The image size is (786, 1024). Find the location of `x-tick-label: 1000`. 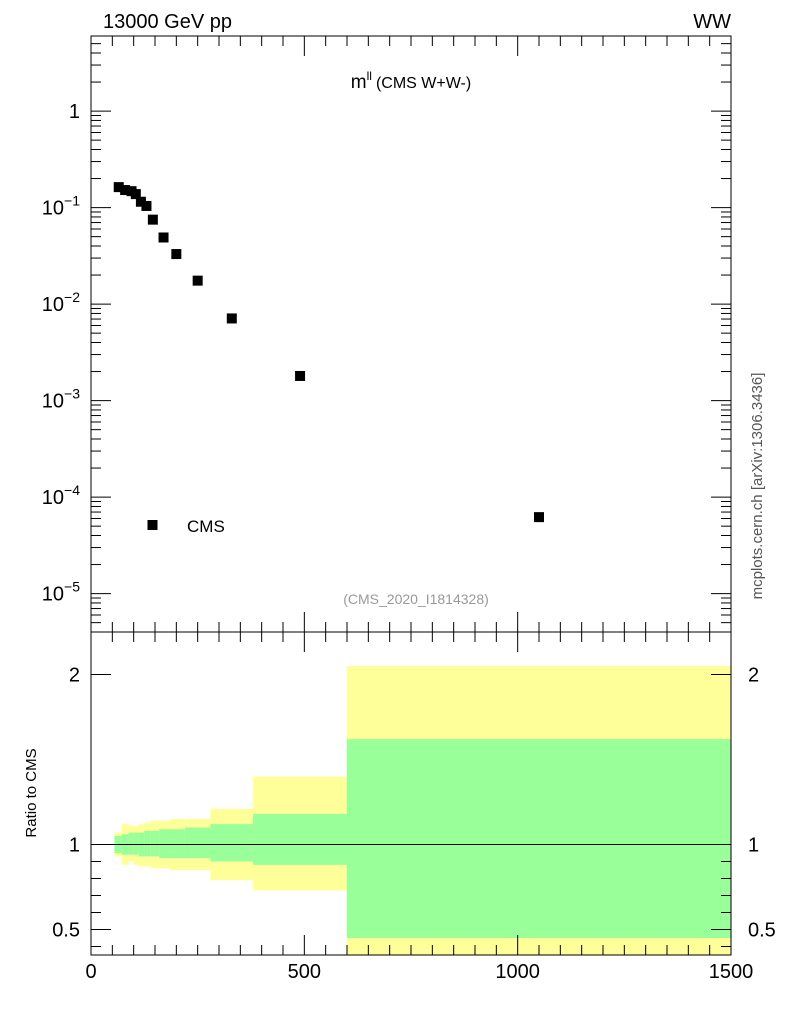

x-tick-label: 1000 is located at coordinates (517, 972).